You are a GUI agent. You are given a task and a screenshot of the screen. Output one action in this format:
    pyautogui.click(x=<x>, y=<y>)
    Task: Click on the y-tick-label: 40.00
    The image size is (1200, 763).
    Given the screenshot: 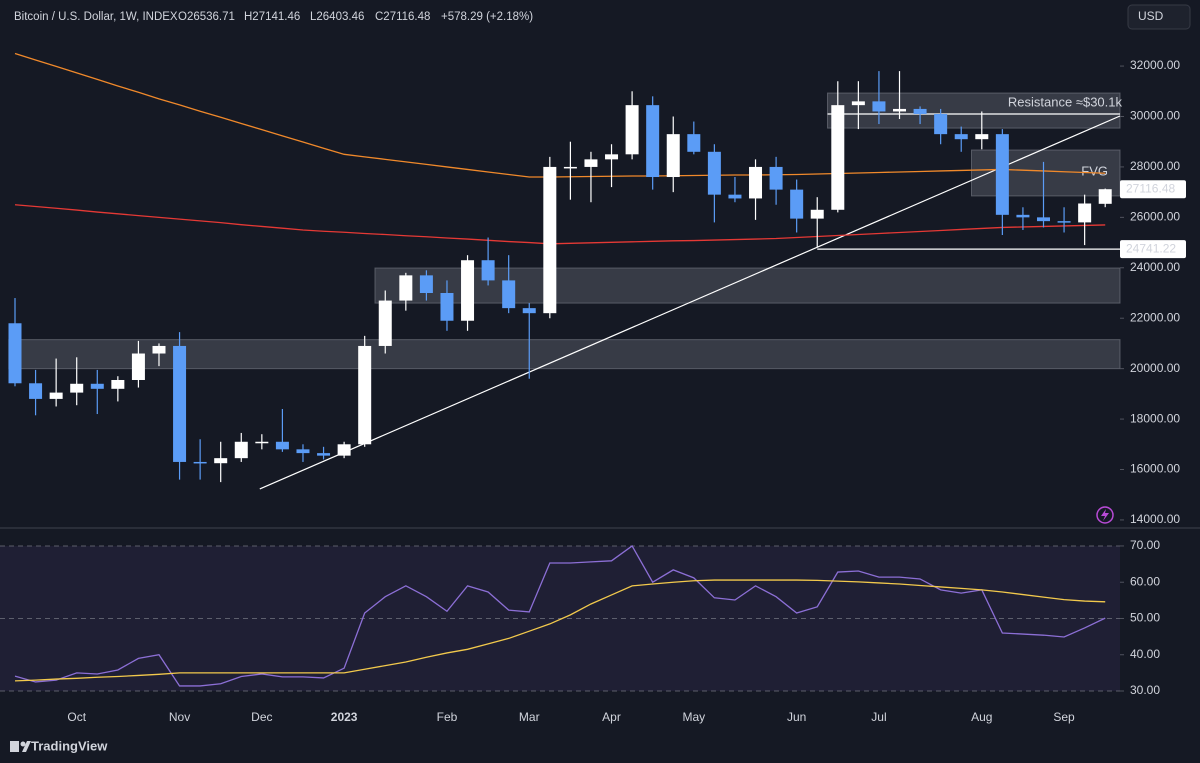 What is the action you would take?
    pyautogui.click(x=1145, y=654)
    